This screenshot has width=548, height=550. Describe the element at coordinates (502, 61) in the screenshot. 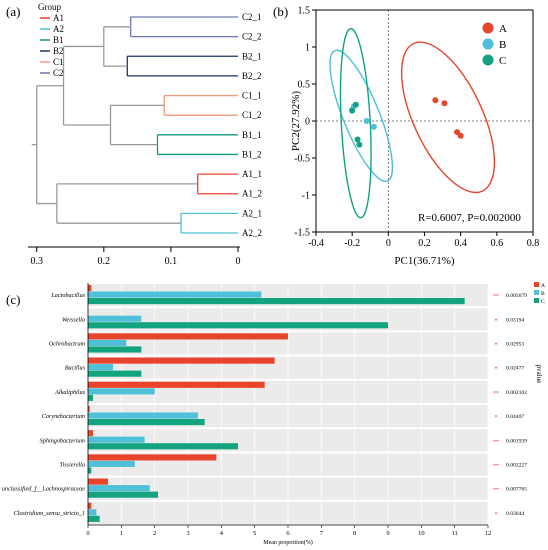

I see `pca-legend-label-C: C` at that location.